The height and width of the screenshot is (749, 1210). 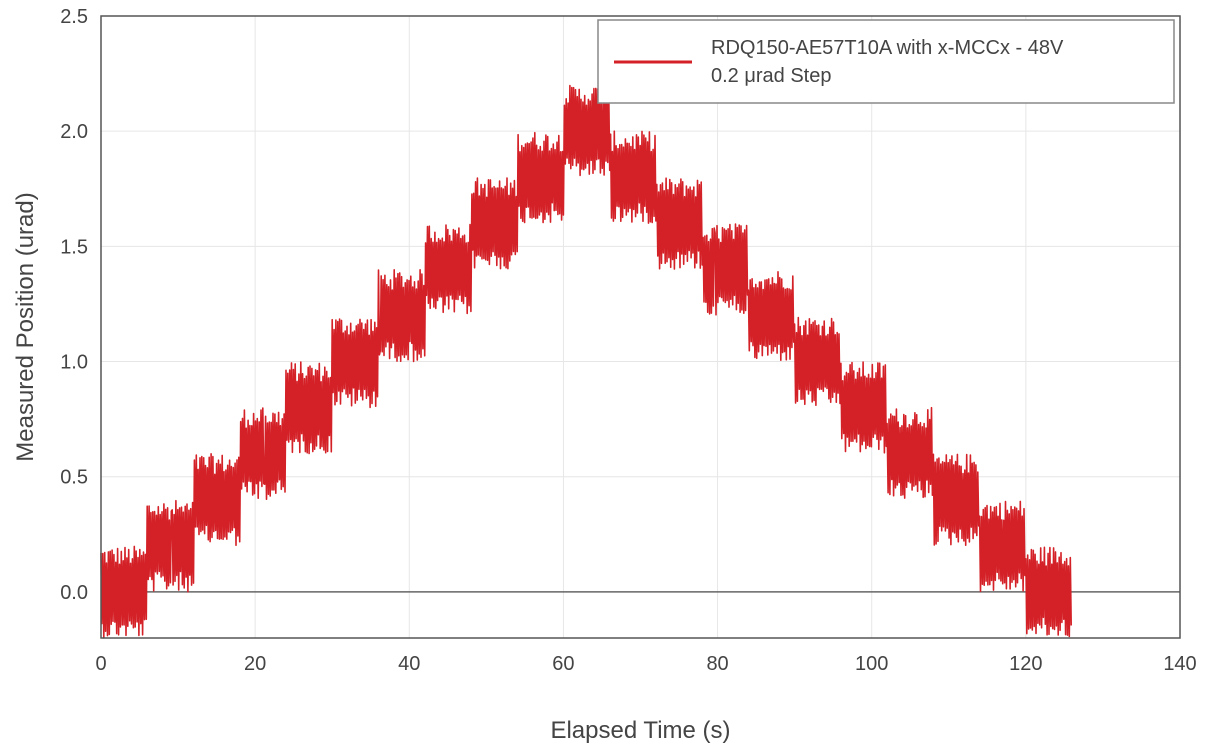 What do you see at coordinates (74, 247) in the screenshot?
I see `y-tick-label: 1.5` at bounding box center [74, 247].